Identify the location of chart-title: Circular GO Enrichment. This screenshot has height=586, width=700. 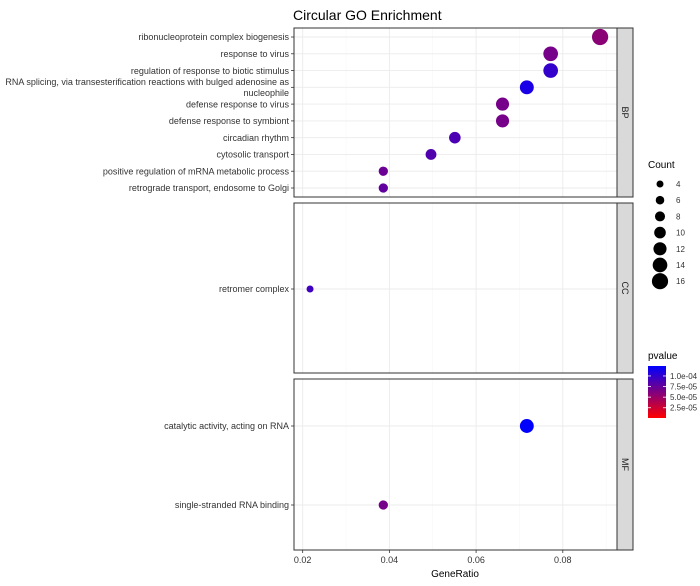
(367, 15).